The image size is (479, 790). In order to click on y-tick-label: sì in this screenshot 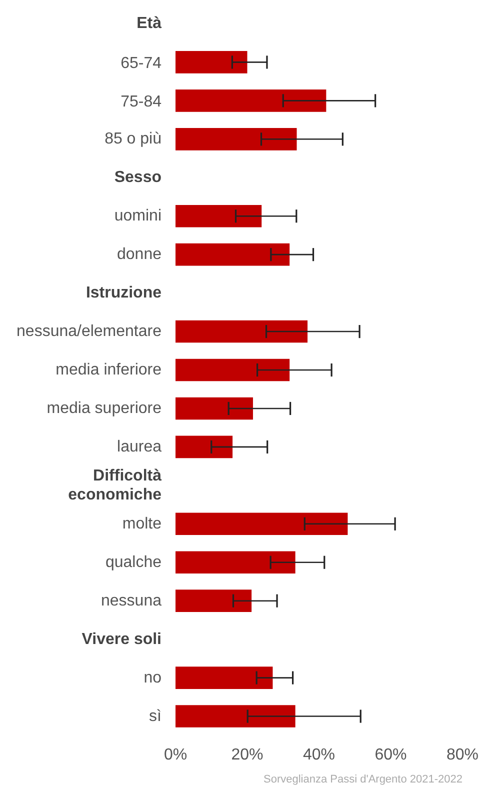, I will do `click(155, 716)`.